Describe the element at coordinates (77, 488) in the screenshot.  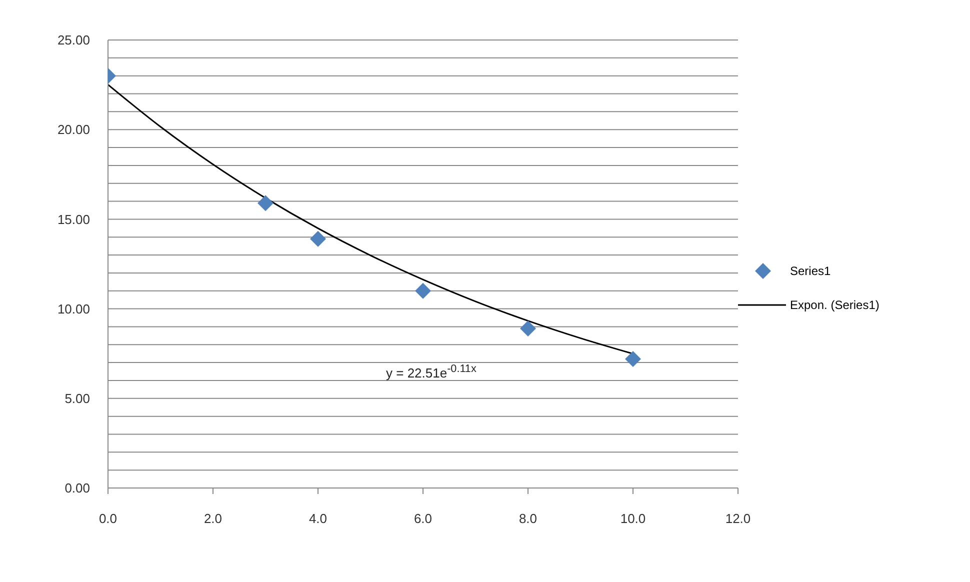
I see `y-tick-label: 0.00` at that location.